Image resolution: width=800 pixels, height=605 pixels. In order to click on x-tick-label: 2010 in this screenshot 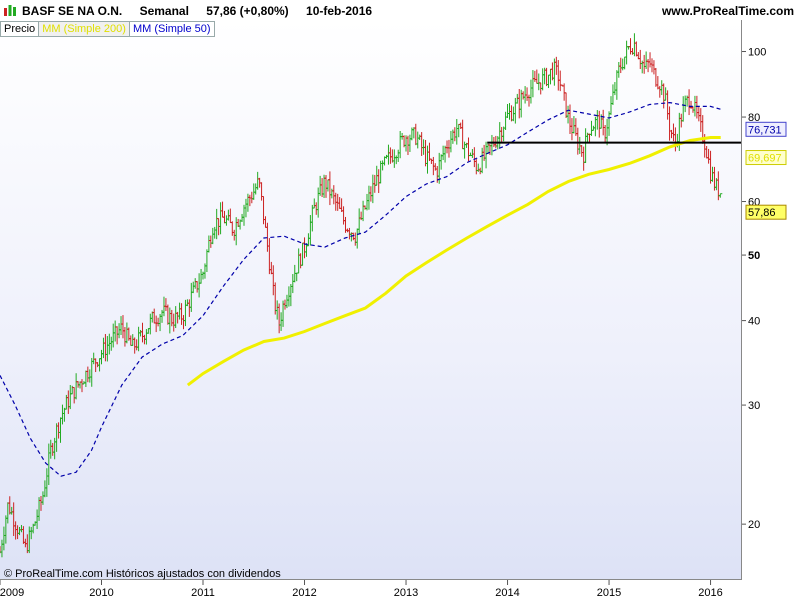, I will do `click(101, 593)`.